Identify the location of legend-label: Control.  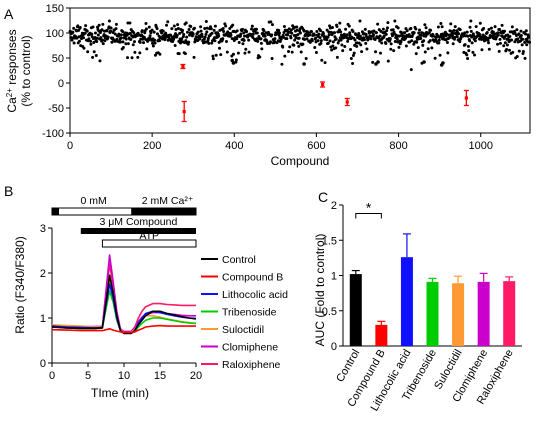
(239, 260).